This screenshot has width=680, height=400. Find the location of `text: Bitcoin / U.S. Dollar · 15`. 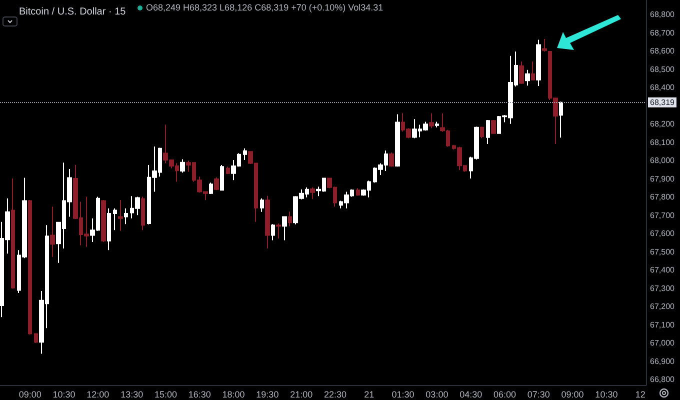

text: Bitcoin / U.S. Dollar · 15 is located at coordinates (72, 12).